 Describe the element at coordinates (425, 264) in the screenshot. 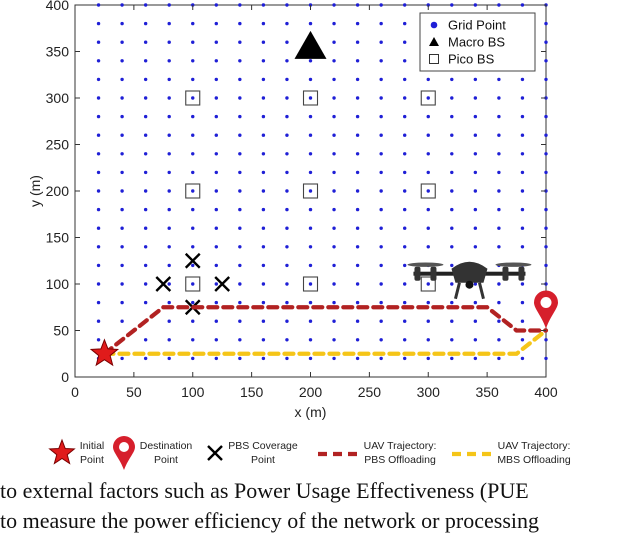

I see `drone-propeller` at that location.